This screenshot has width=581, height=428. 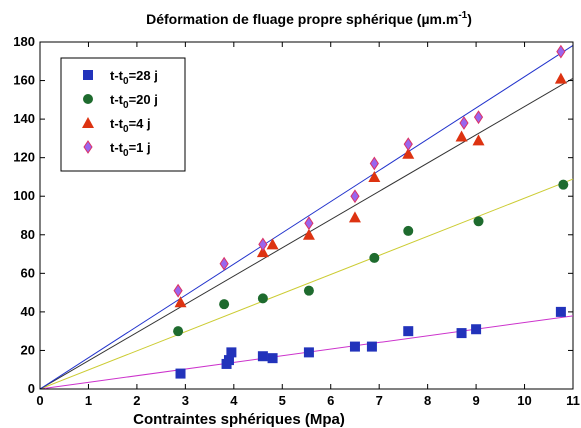 What do you see at coordinates (524, 400) in the screenshot?
I see `x-tick-label: 10` at bounding box center [524, 400].